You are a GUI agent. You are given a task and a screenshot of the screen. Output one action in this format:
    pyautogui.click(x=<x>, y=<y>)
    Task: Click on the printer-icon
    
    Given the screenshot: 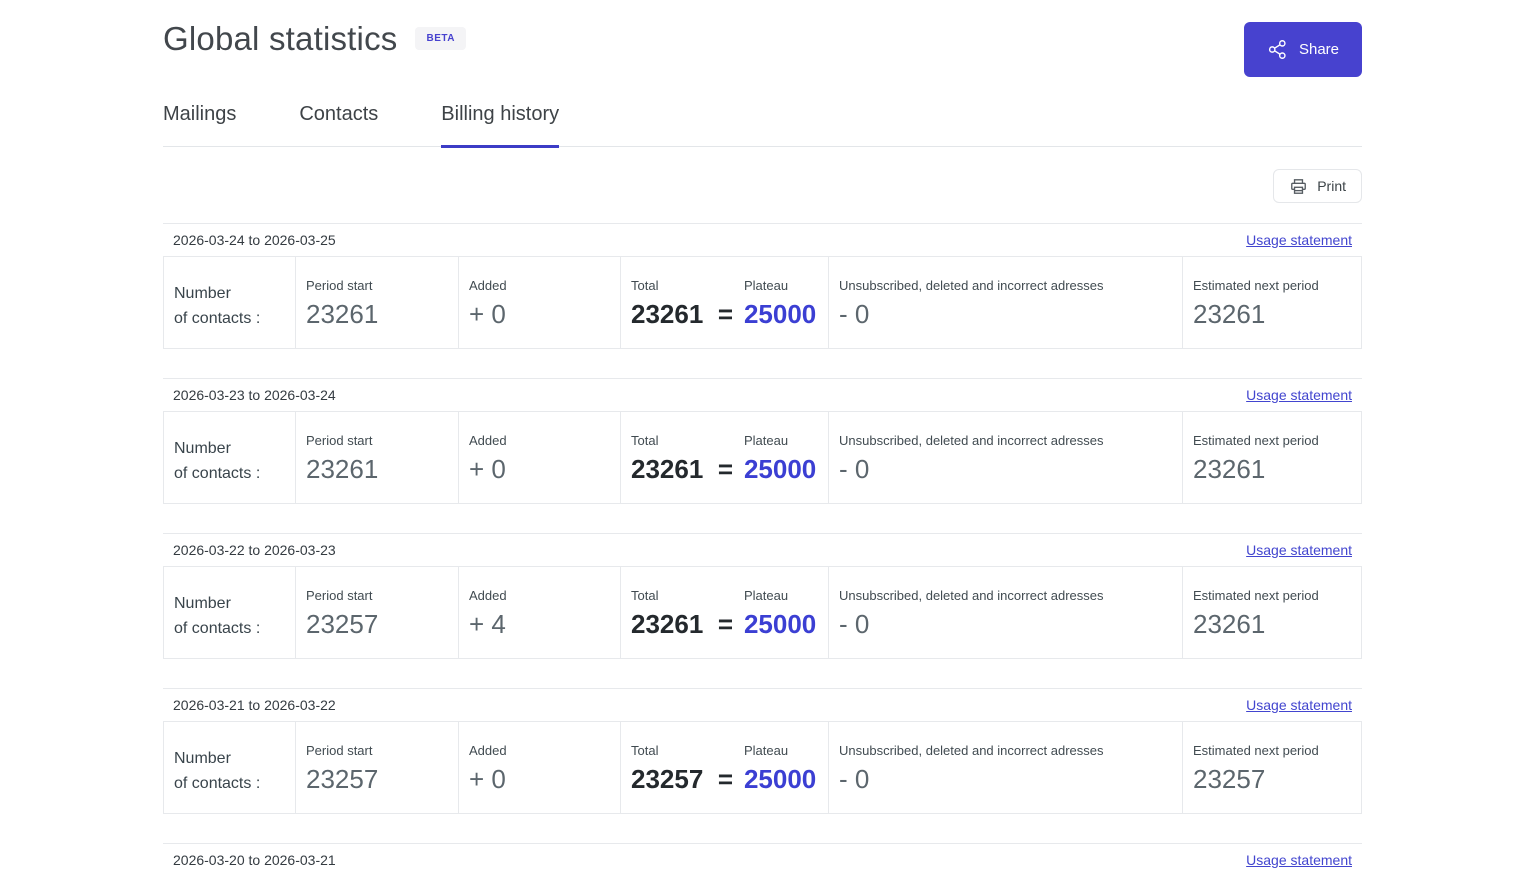 What is the action you would take?
    pyautogui.click(x=1298, y=186)
    